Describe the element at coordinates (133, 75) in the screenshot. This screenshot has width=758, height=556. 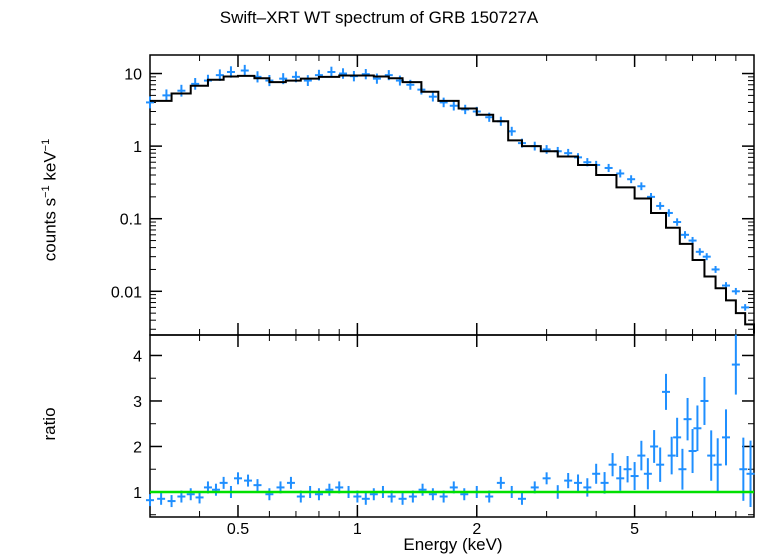
I see `spectrum-y-tick-label: 10` at that location.